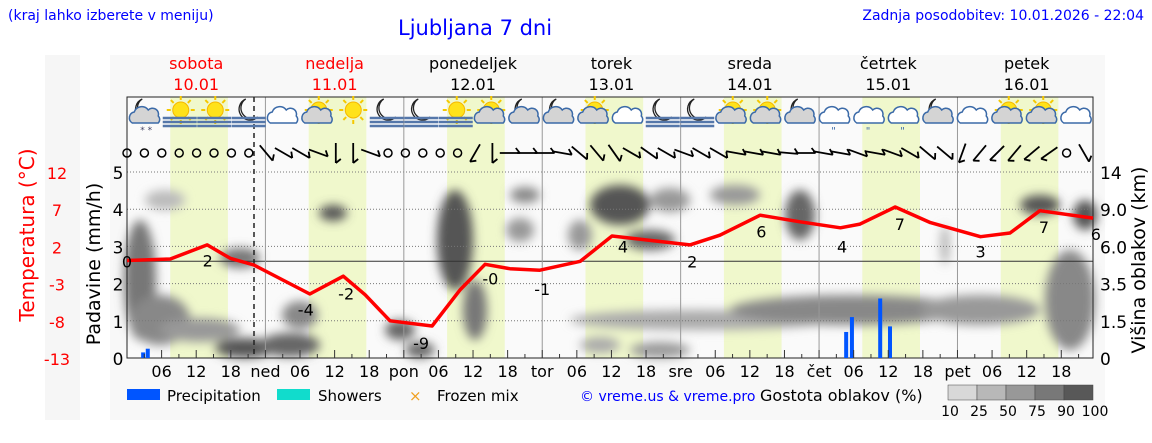 This screenshot has height=443, width=1152. I want to click on colorbar-tick: 50, so click(1008, 412).